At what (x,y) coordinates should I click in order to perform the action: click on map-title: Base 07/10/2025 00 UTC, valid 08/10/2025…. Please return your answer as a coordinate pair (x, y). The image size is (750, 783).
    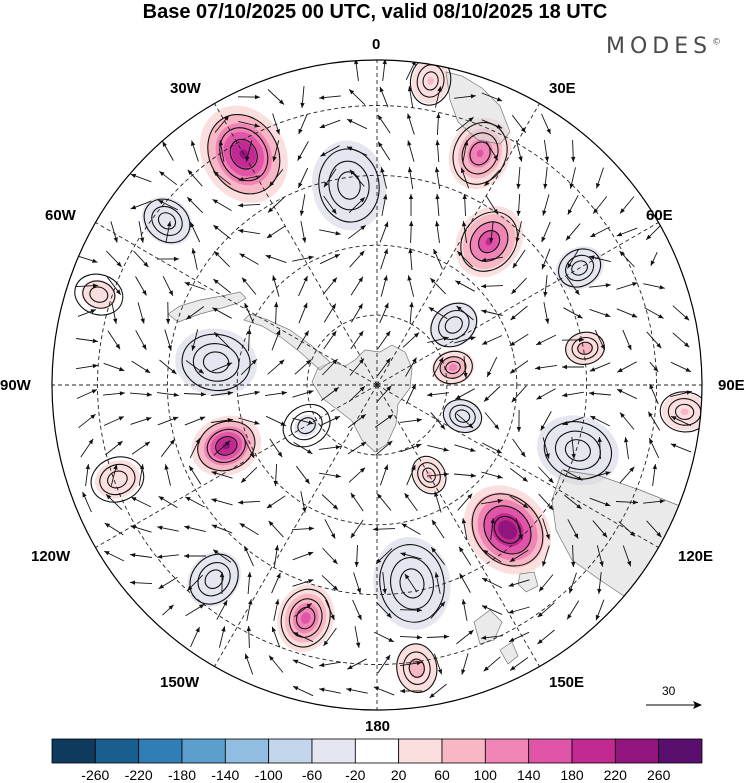
    Looking at the image, I should click on (375, 12).